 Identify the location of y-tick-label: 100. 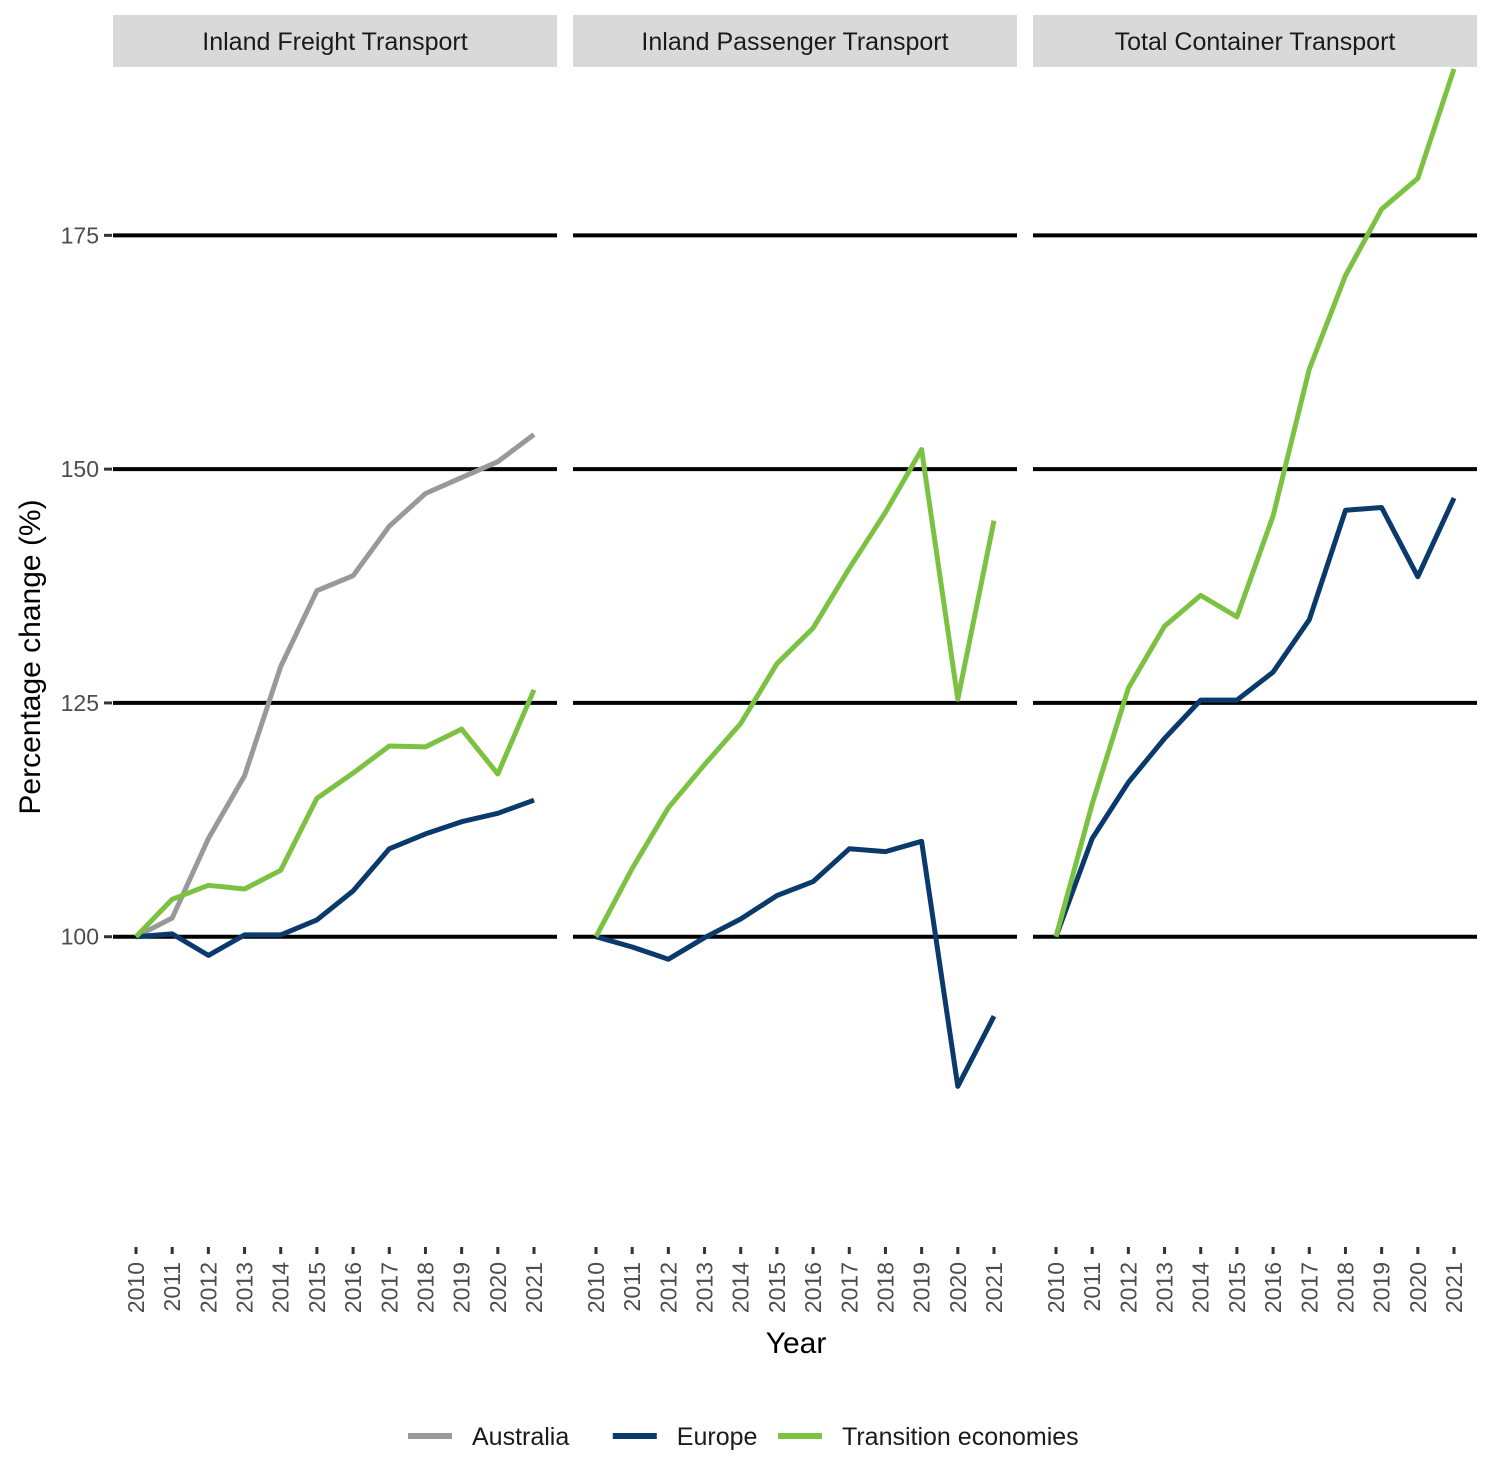
(80, 937).